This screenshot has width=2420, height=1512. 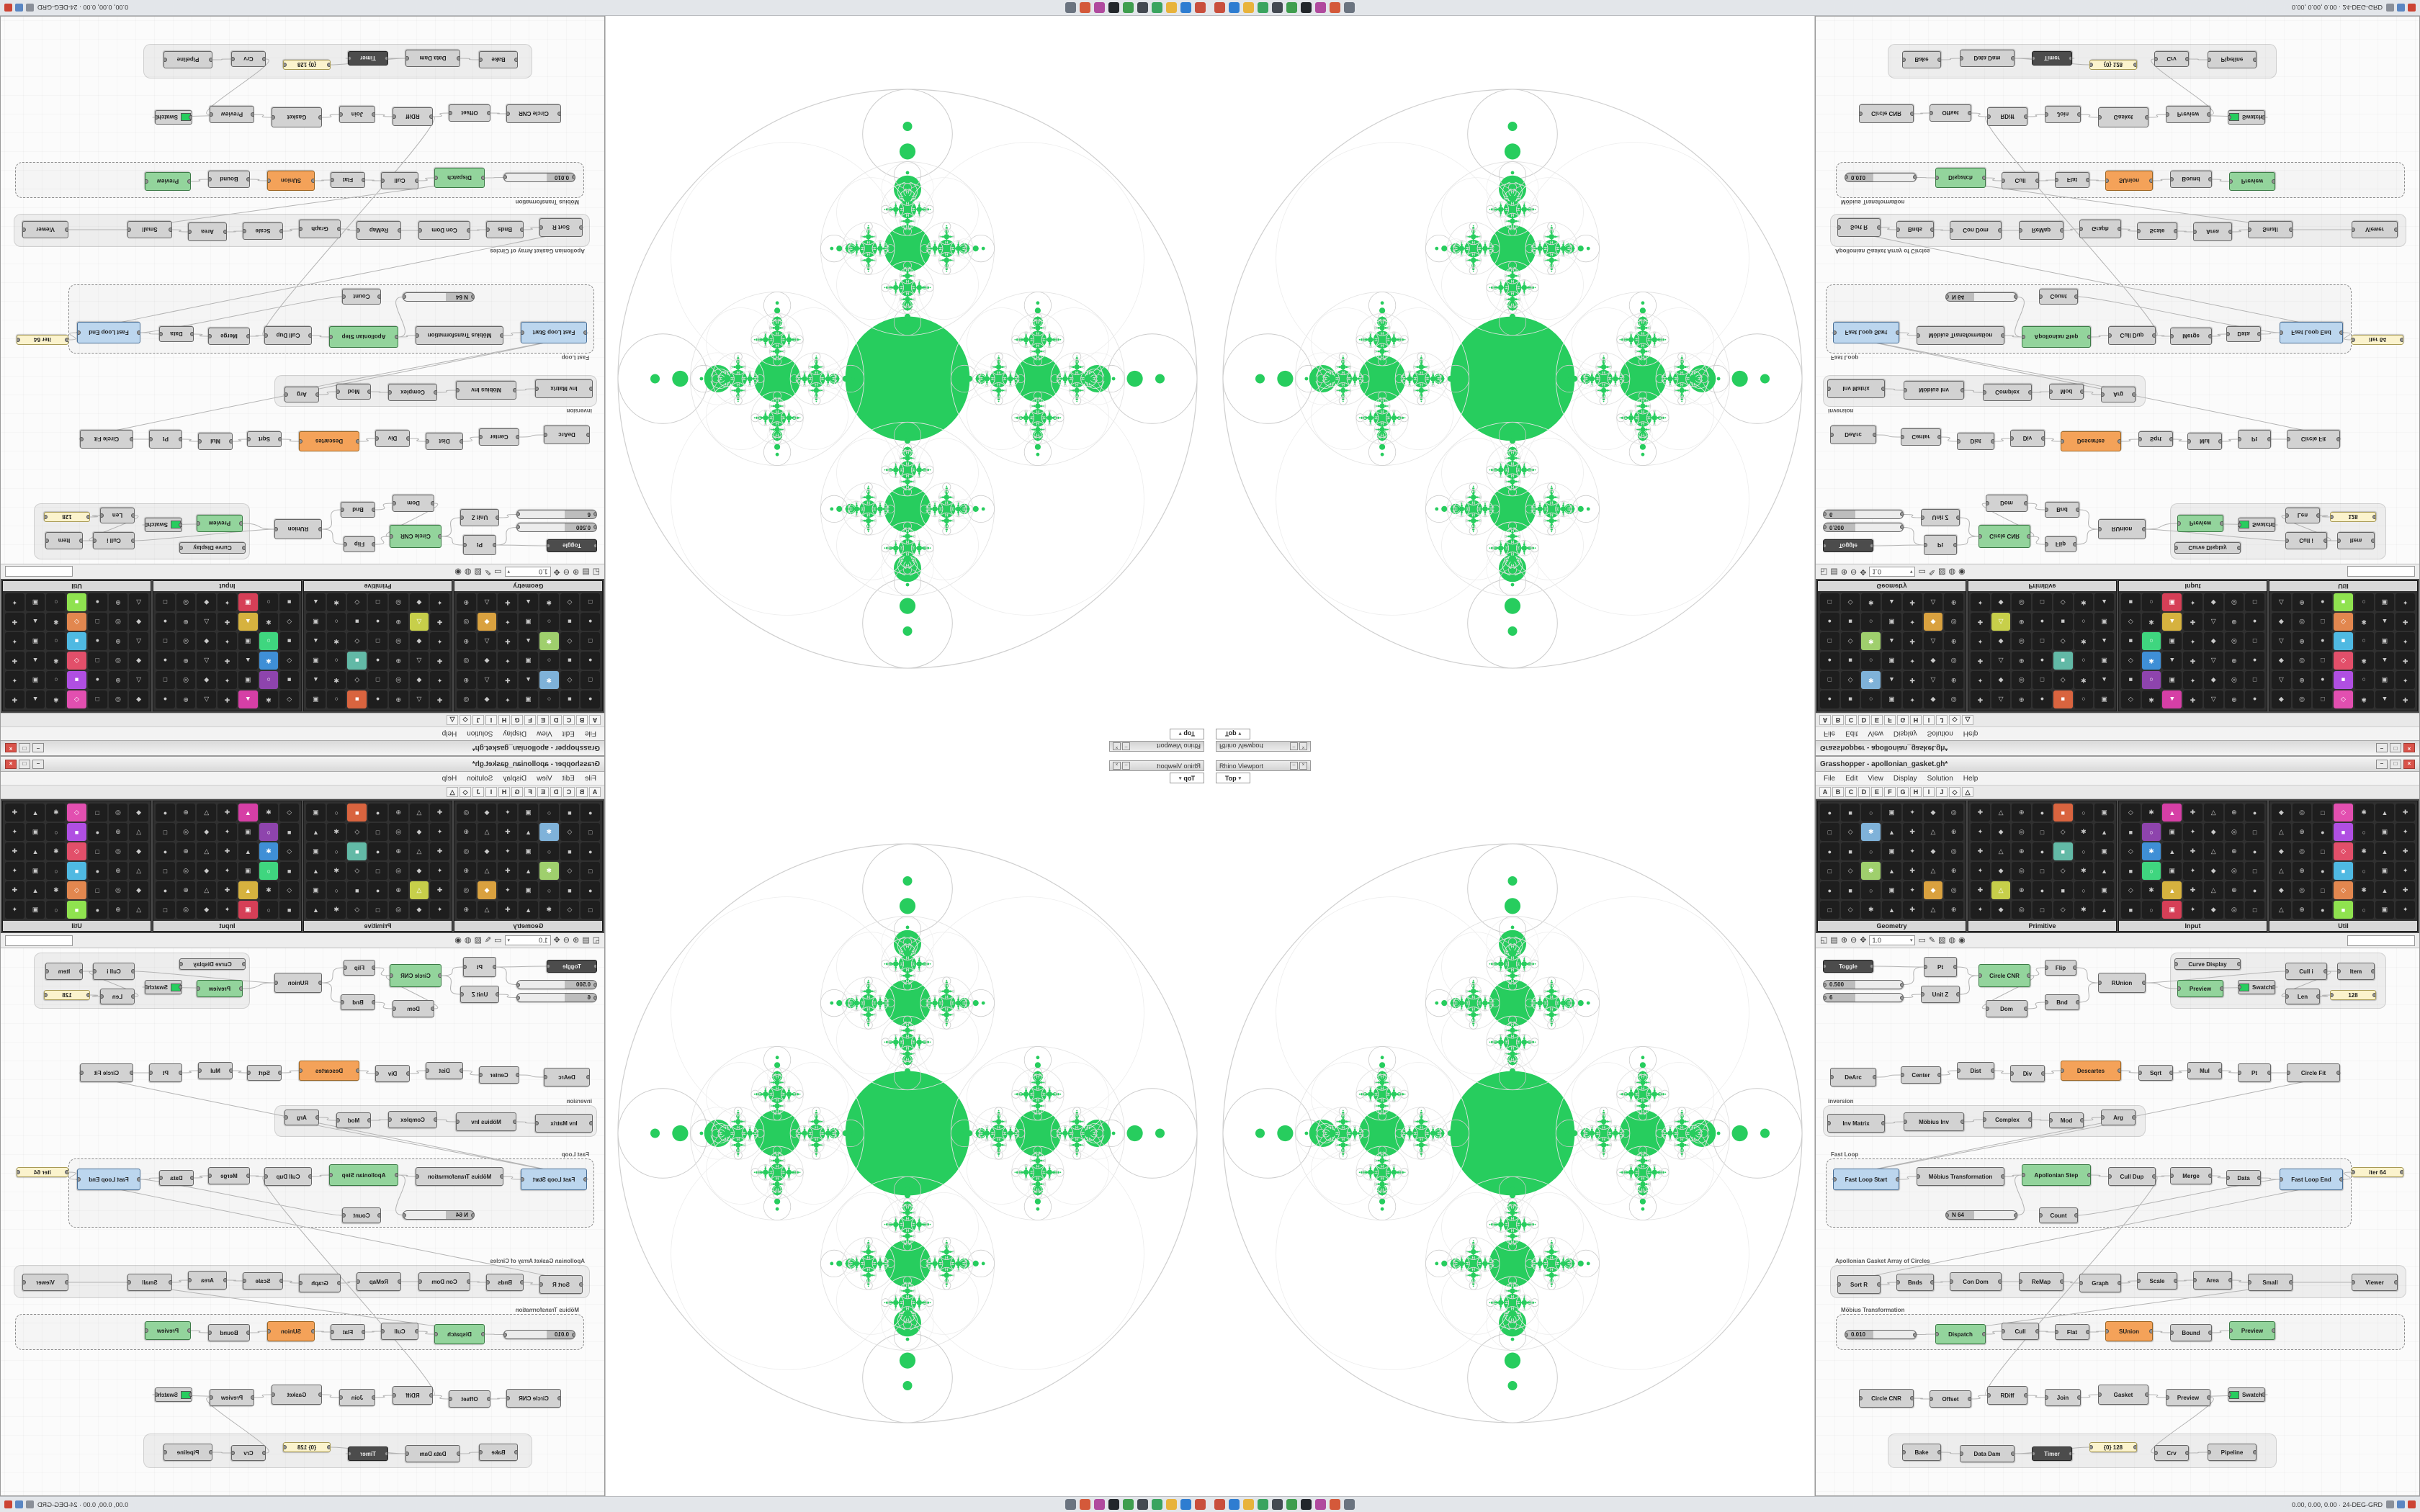 What do you see at coordinates (2091, 441) in the screenshot?
I see `gh-node: Descartes` at bounding box center [2091, 441].